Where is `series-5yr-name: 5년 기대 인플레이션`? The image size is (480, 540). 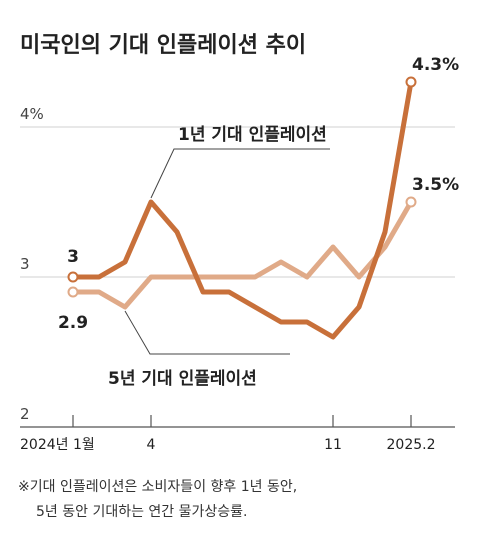 series-5yr-name: 5년 기대 인플레이션 is located at coordinates (182, 379).